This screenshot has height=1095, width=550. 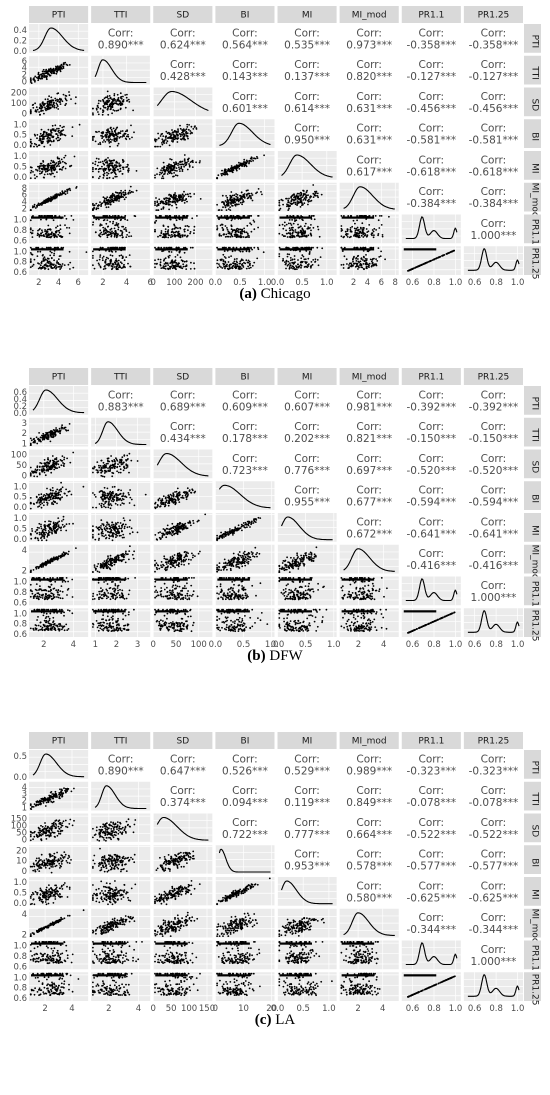 What do you see at coordinates (307, 400) in the screenshot?
I see `correlation-cell: Corr:0.607***` at bounding box center [307, 400].